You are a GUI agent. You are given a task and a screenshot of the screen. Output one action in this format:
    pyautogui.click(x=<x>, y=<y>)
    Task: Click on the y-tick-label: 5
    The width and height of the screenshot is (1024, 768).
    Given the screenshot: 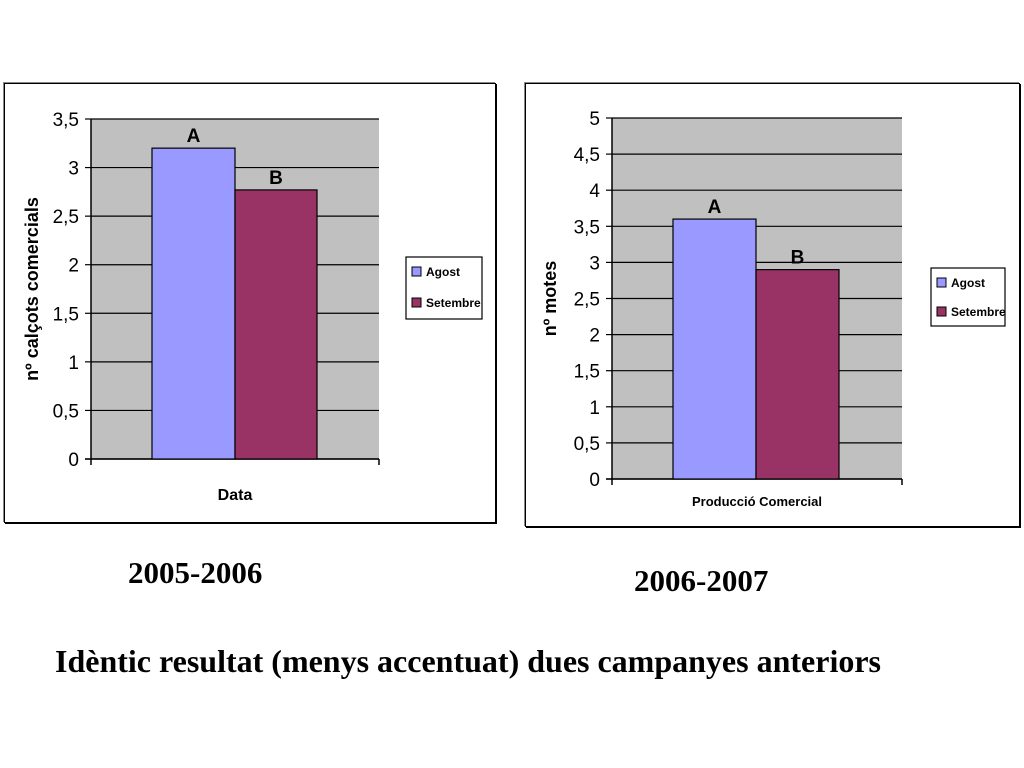 What is the action you would take?
    pyautogui.click(x=594, y=119)
    